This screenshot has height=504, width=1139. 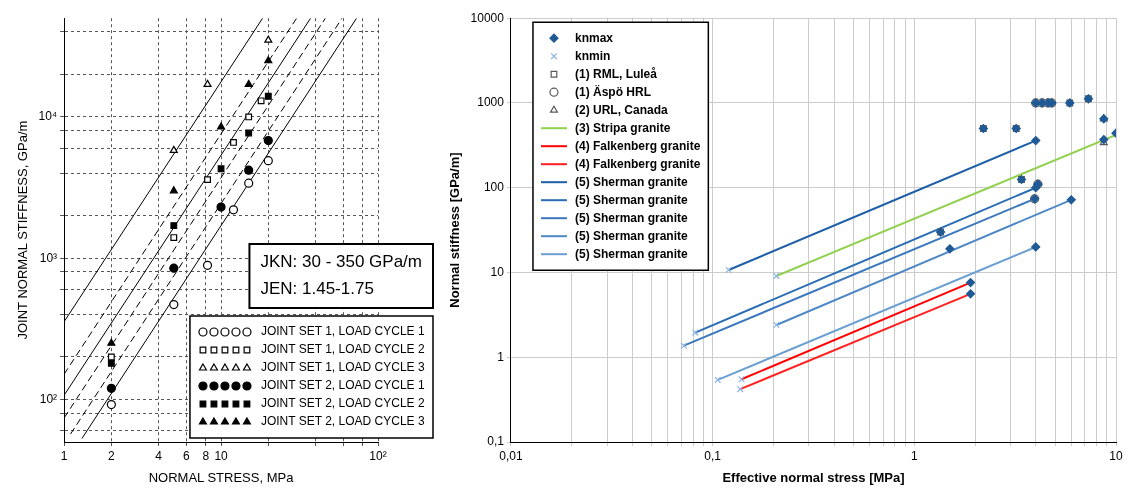 What do you see at coordinates (48, 257) in the screenshot?
I see `y-tick-label: 10³` at bounding box center [48, 257].